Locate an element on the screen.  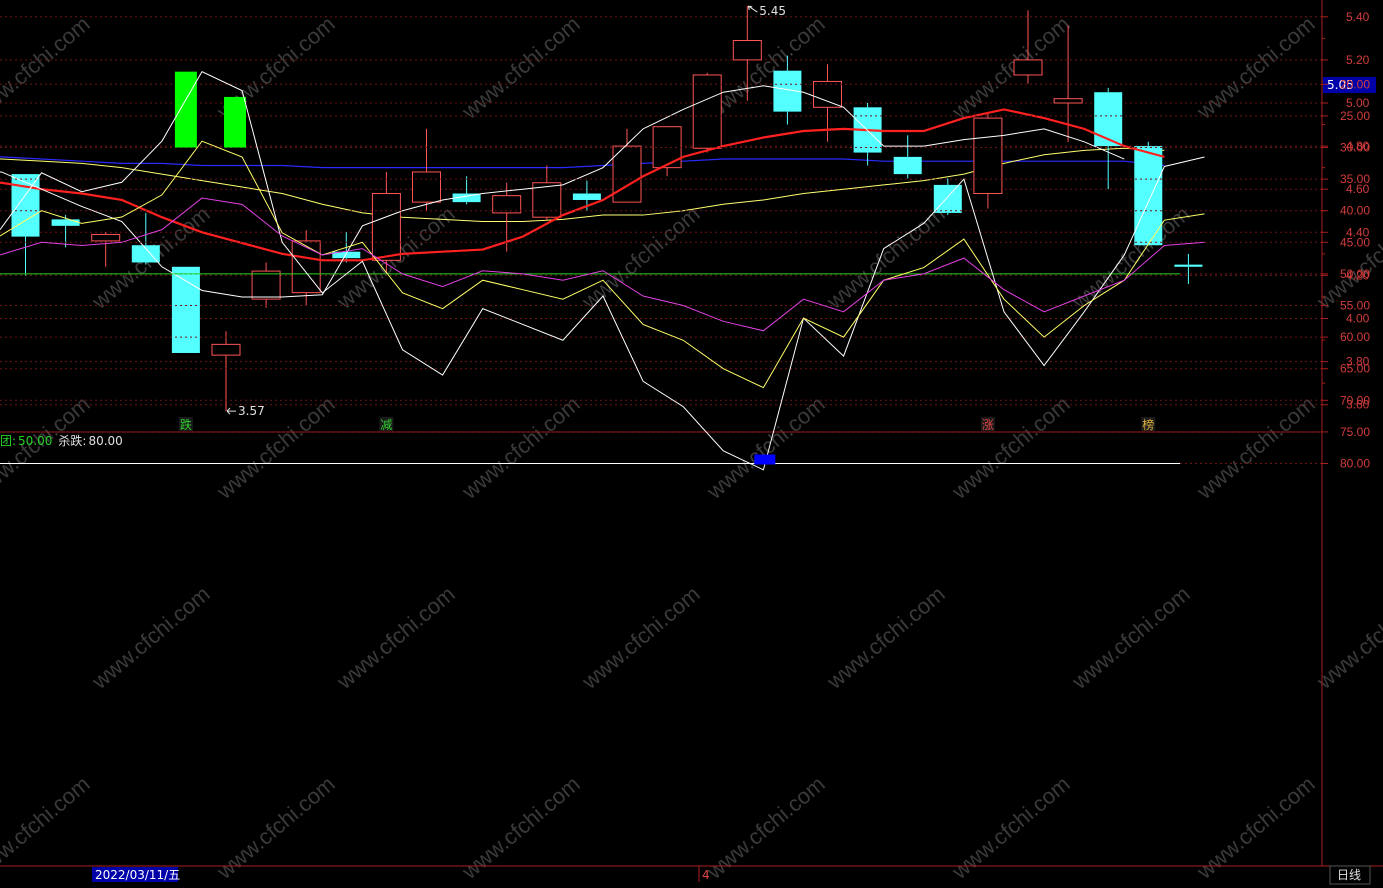
price-axis: 5.40 5.20 5.00 4.80 4.60 4.40 4.20 4.00 3.80 3.60 is located at coordinates (1346, 211).